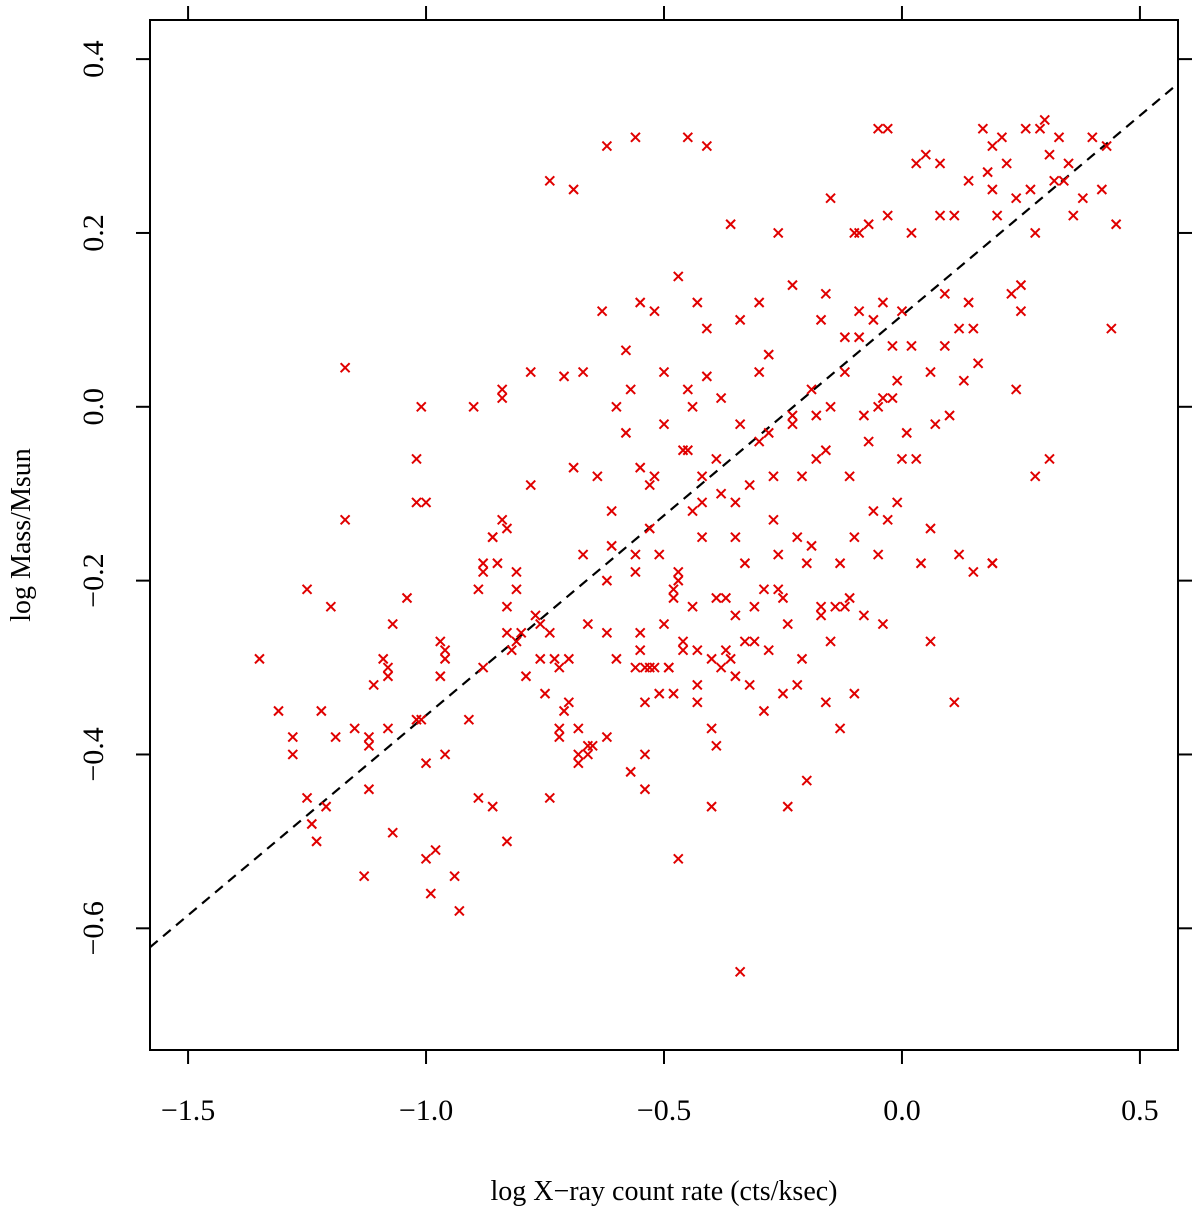 The width and height of the screenshot is (1200, 1214). I want to click on x-tick-label: −0.5, so click(664, 1110).